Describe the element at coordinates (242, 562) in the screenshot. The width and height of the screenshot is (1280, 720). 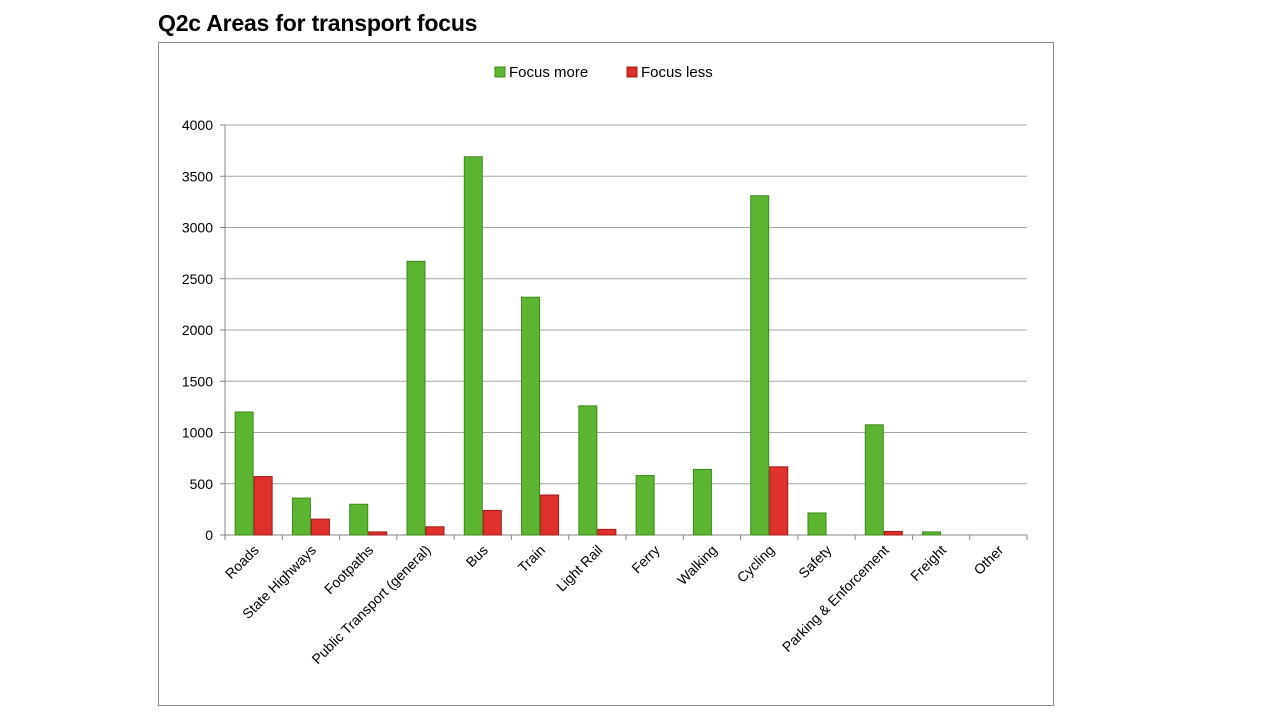
I see `x-category-label: Roads` at that location.